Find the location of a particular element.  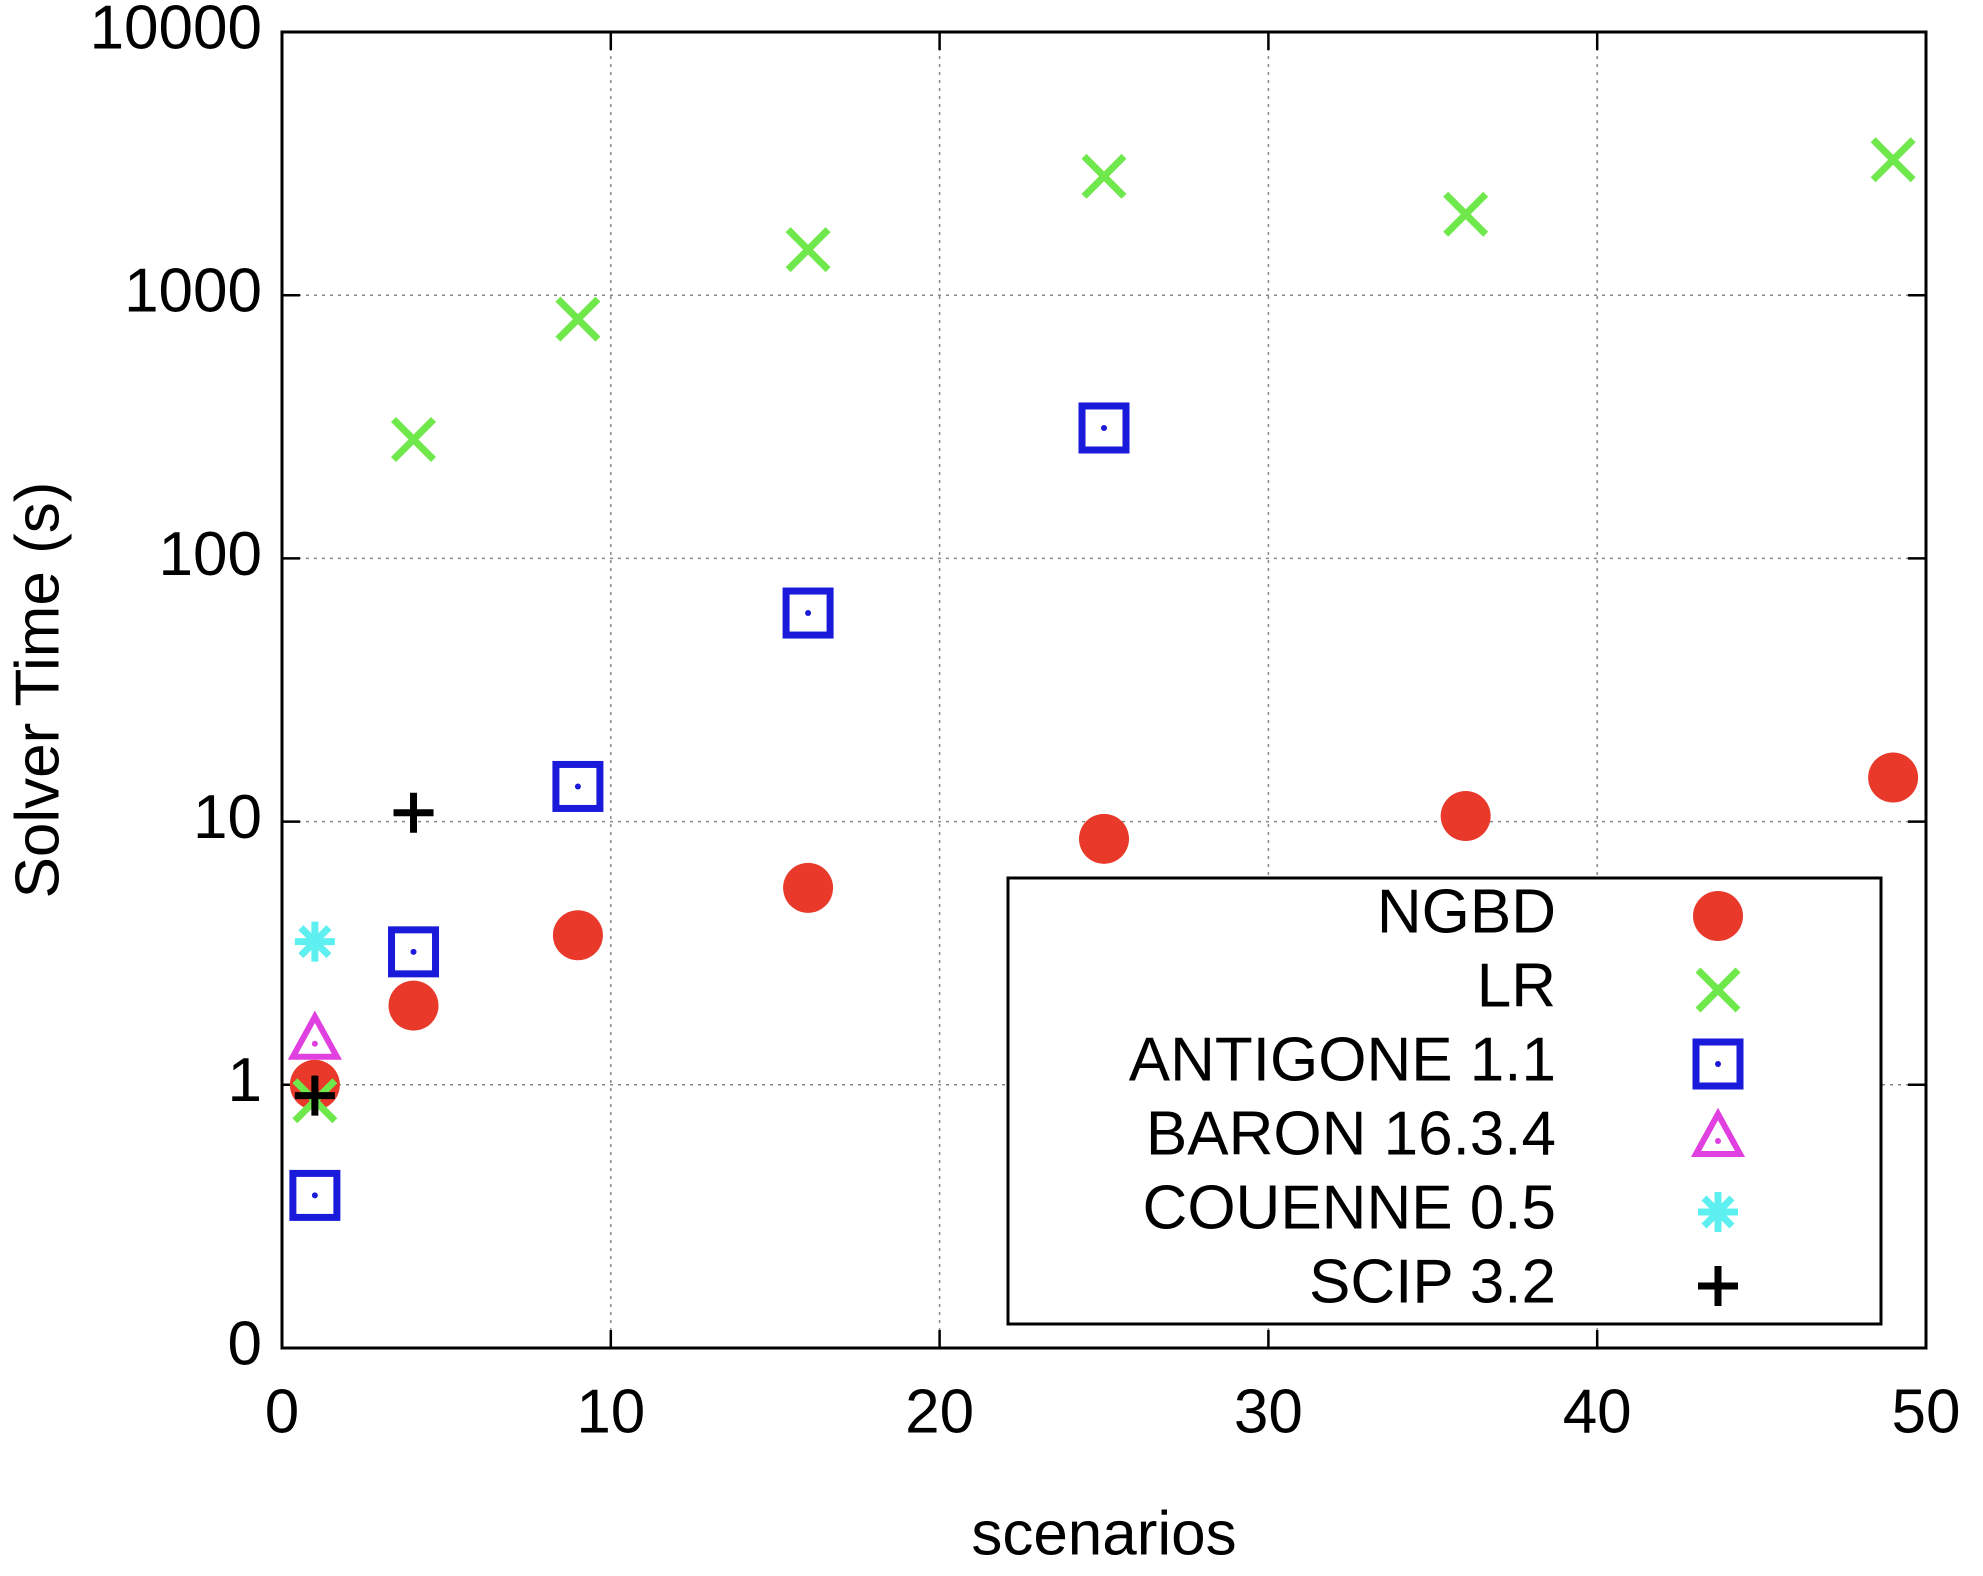

x-tick-label: 20 is located at coordinates (939, 1411).